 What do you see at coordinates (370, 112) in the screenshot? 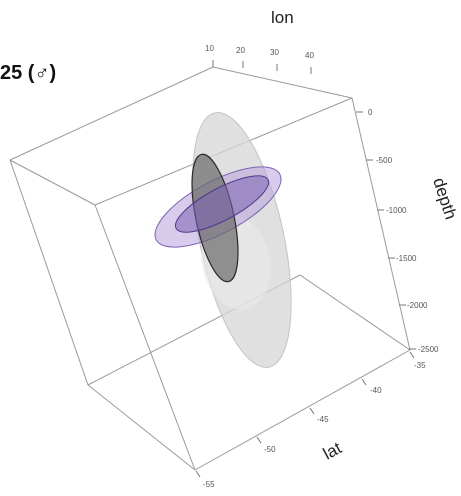
I see `depth-tick-label: 0` at bounding box center [370, 112].